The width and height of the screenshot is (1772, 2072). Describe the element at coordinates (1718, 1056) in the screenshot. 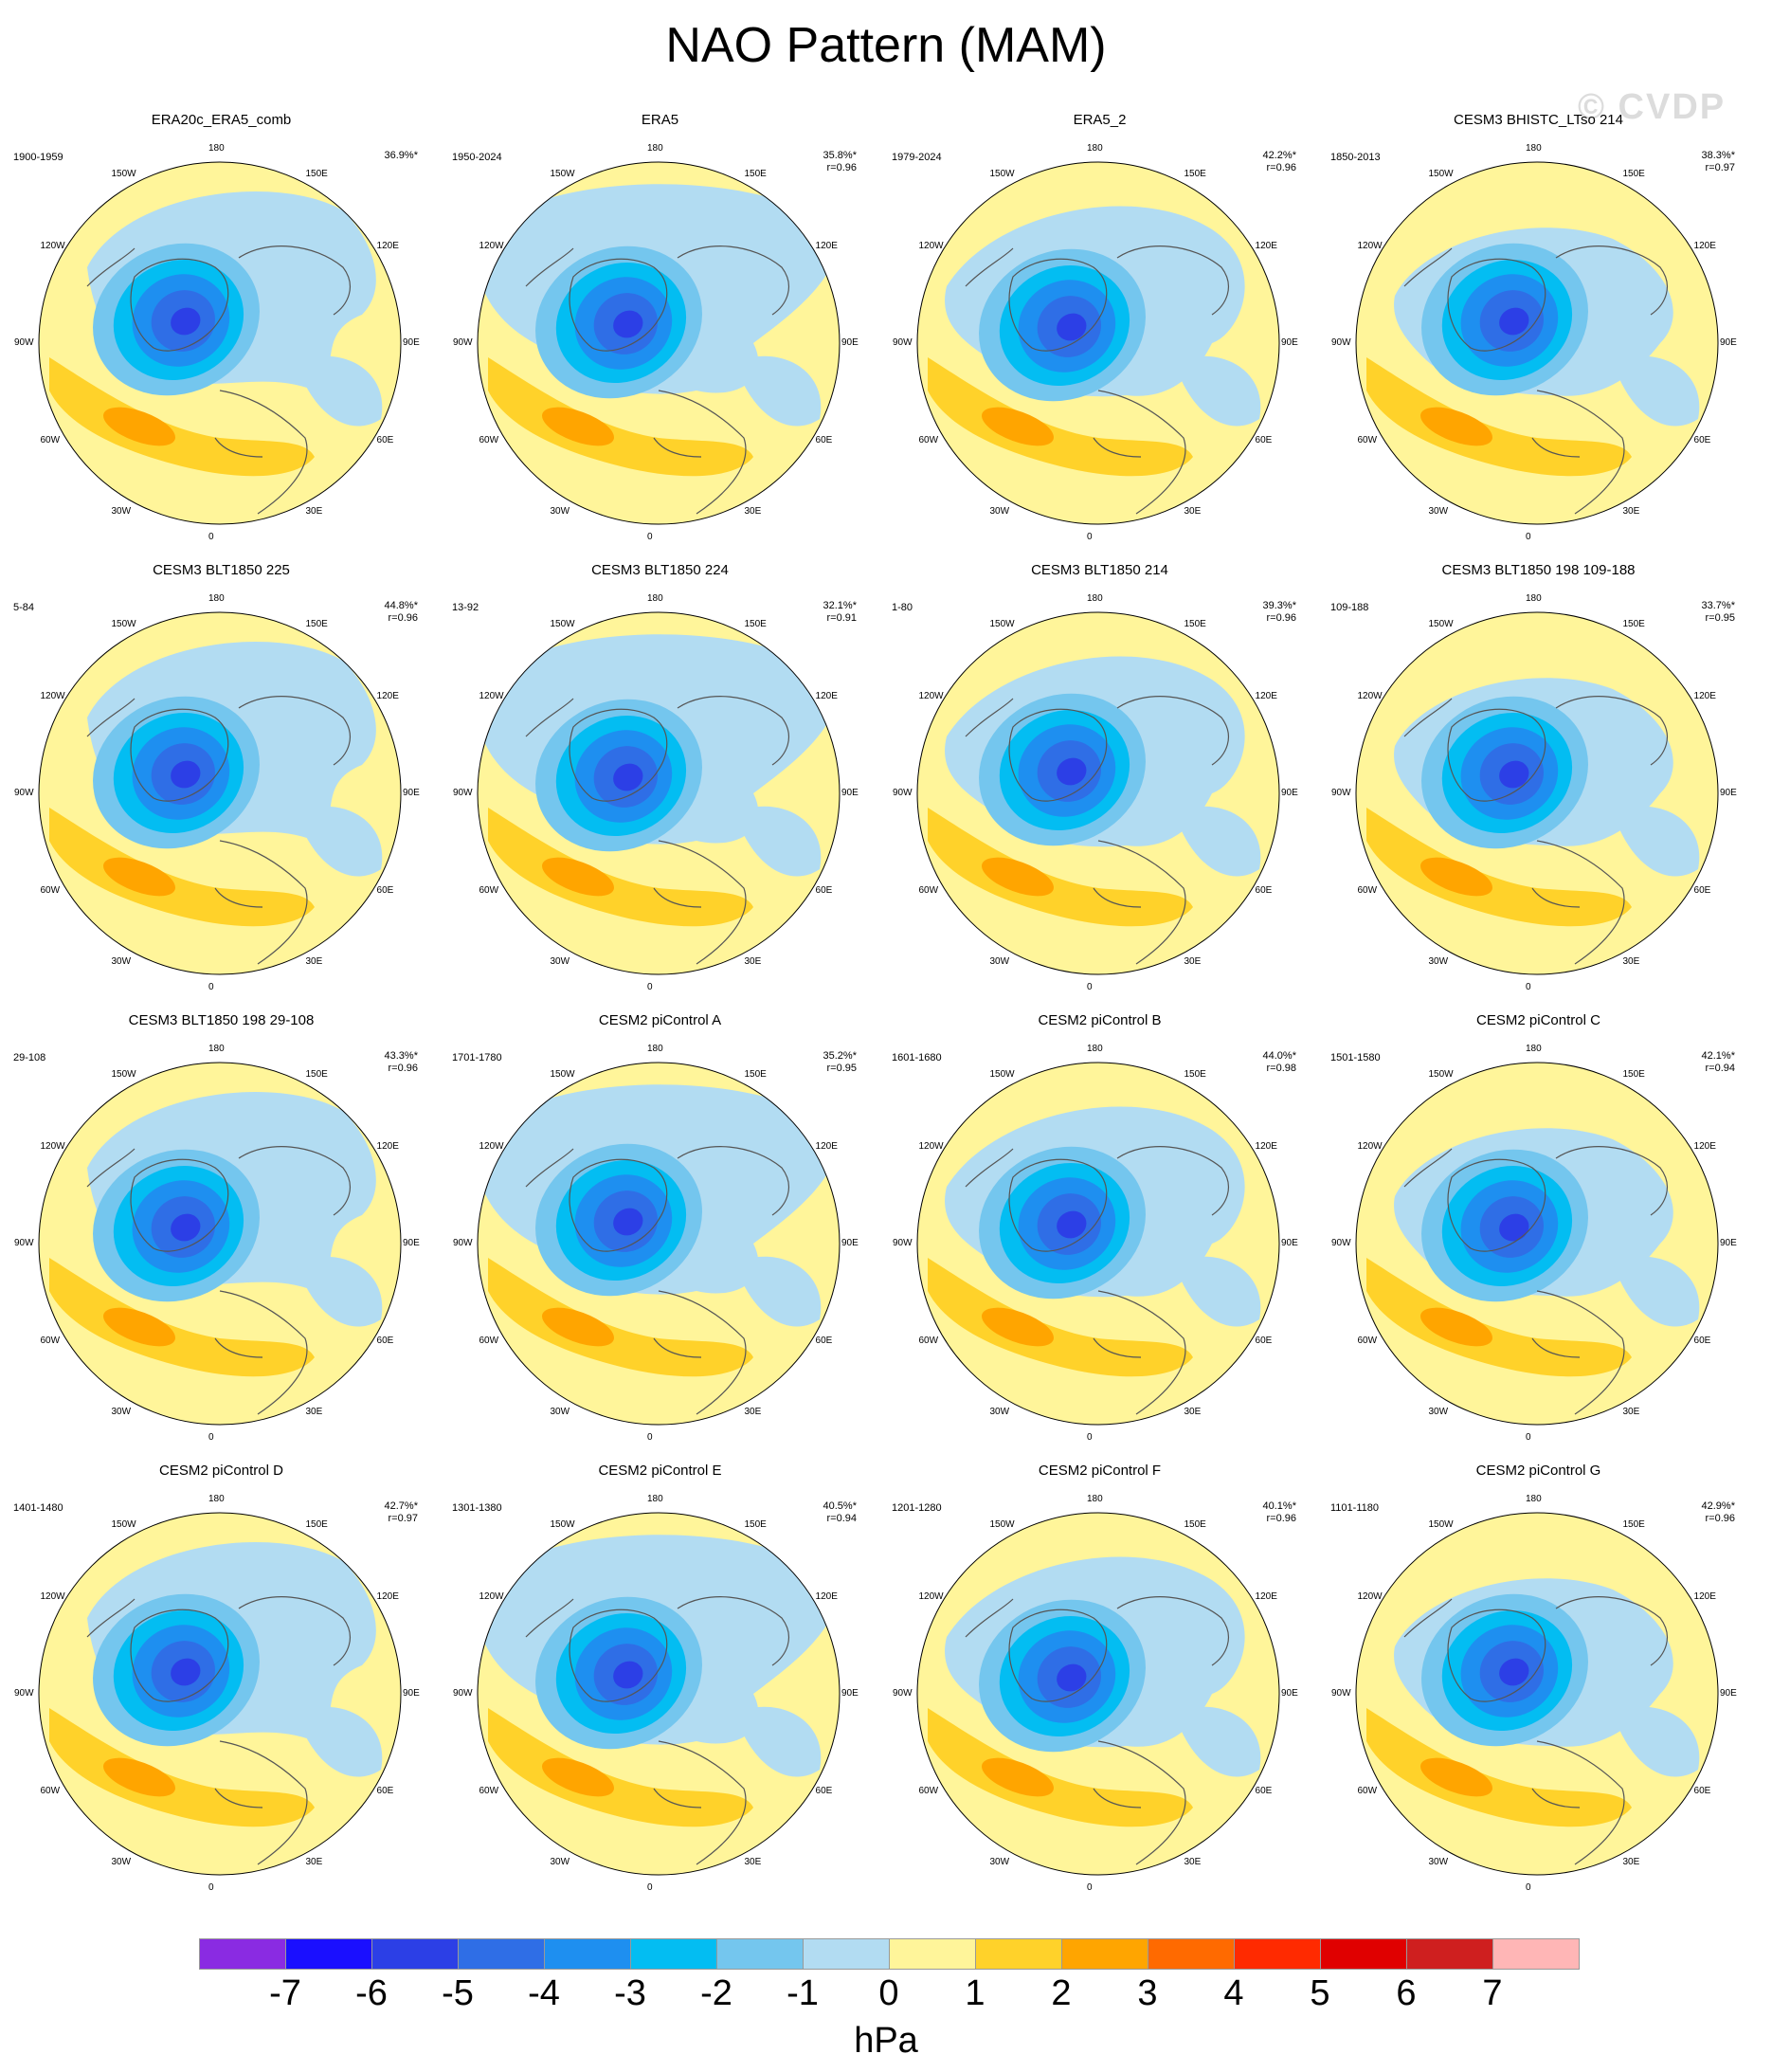

I see `variance-explained: 42.1%*` at that location.